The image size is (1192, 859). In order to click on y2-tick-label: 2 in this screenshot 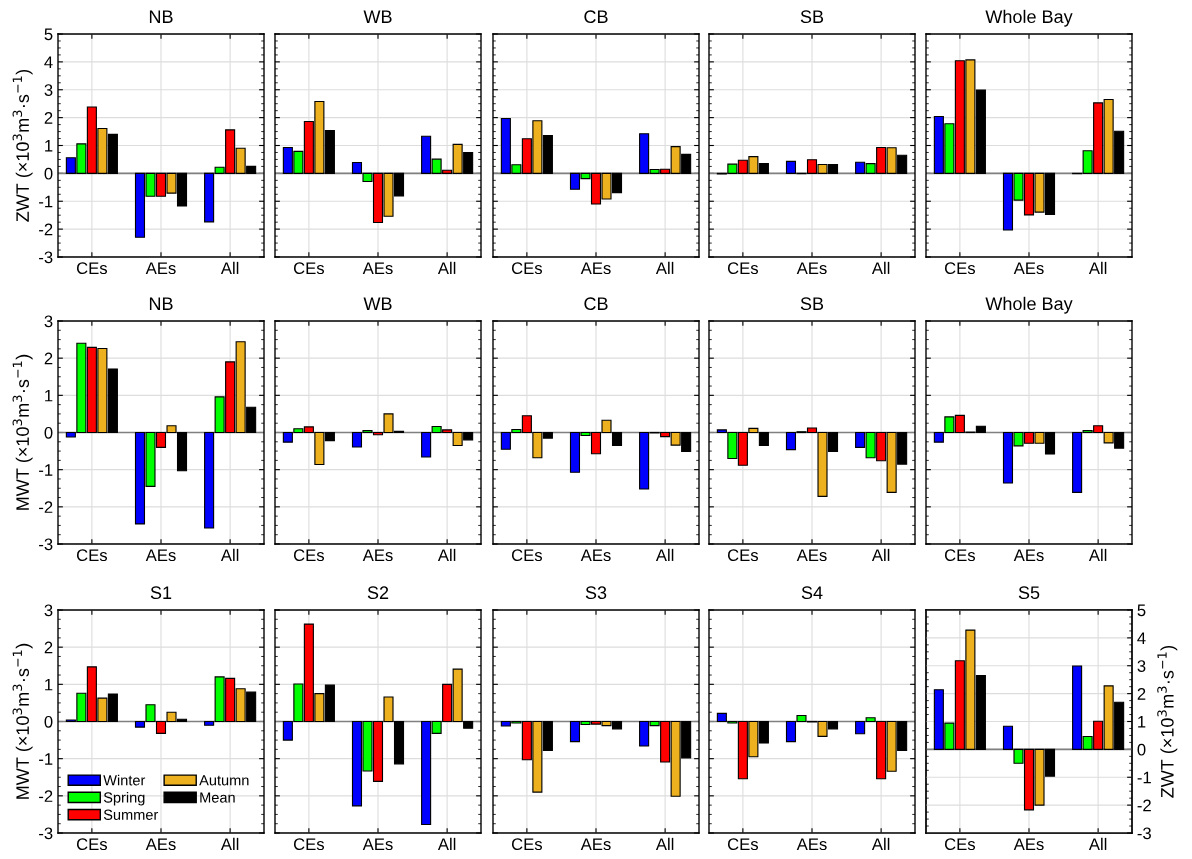, I will do `click(1141, 694)`.